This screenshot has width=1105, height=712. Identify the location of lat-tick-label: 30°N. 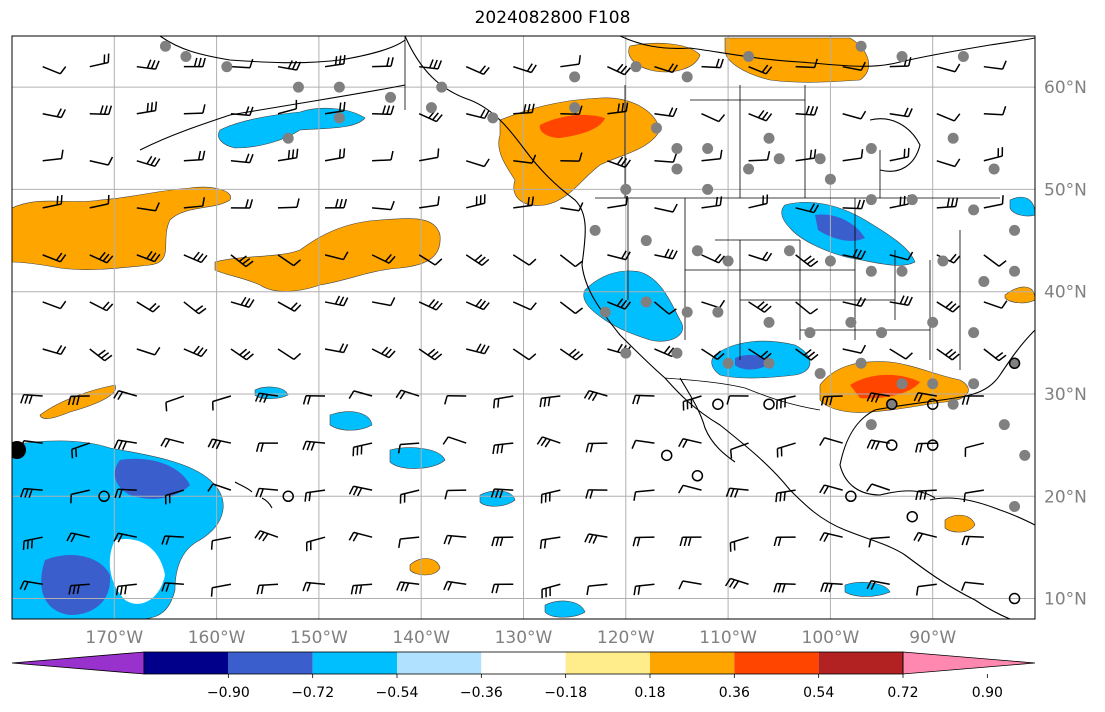
(1065, 395).